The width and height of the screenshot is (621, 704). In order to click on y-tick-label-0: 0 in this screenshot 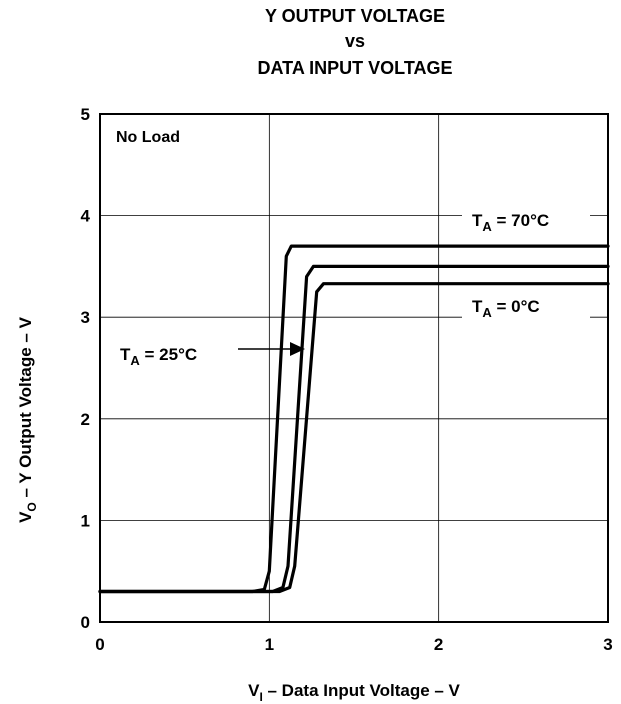, I will do `click(85, 622)`.